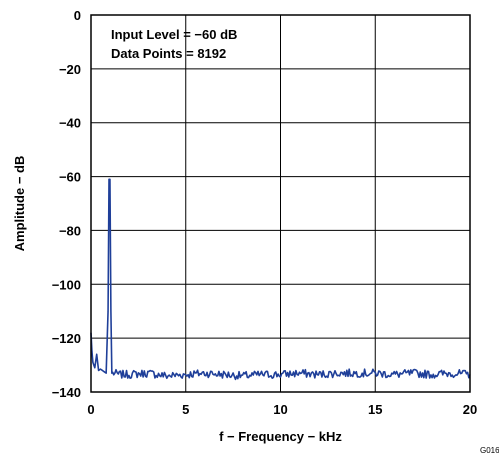 The width and height of the screenshot is (499, 455). I want to click on y-tick-label-2: −40, so click(70, 123).